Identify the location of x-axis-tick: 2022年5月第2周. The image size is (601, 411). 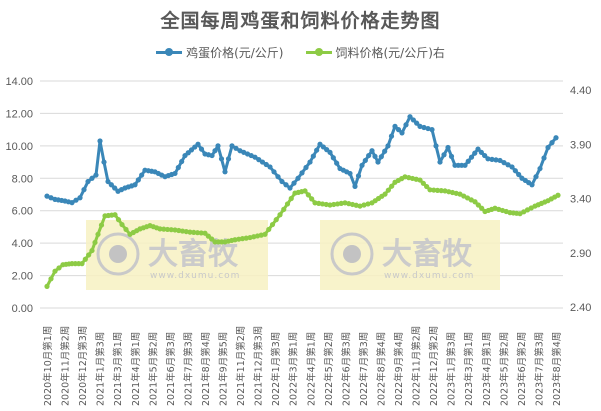
(329, 369).